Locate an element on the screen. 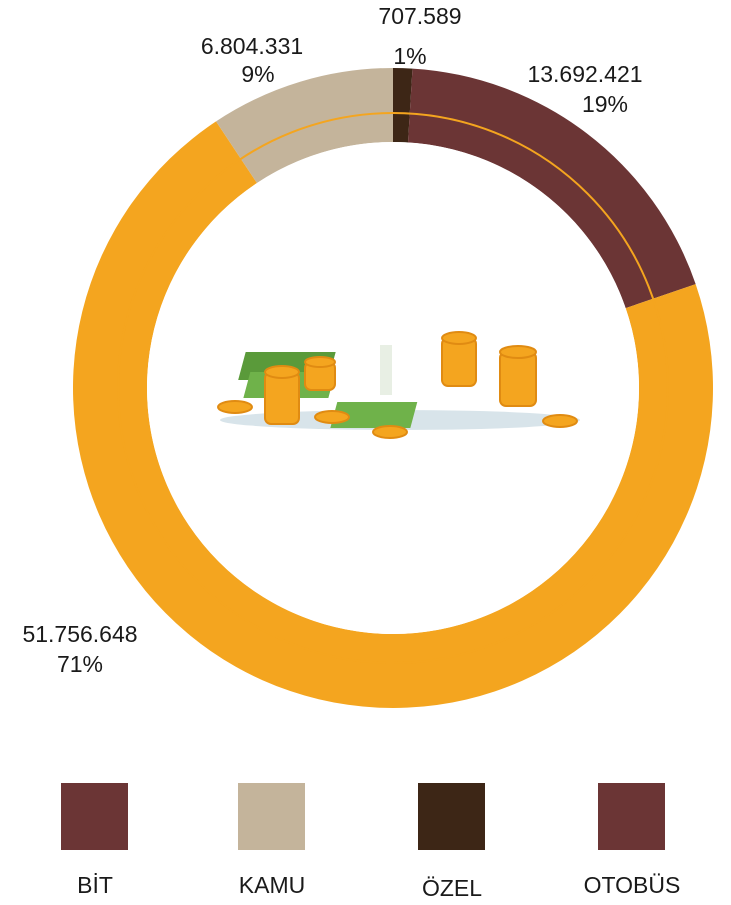 This screenshot has height=905, width=731. legend-label: ÖZEL is located at coordinates (452, 888).